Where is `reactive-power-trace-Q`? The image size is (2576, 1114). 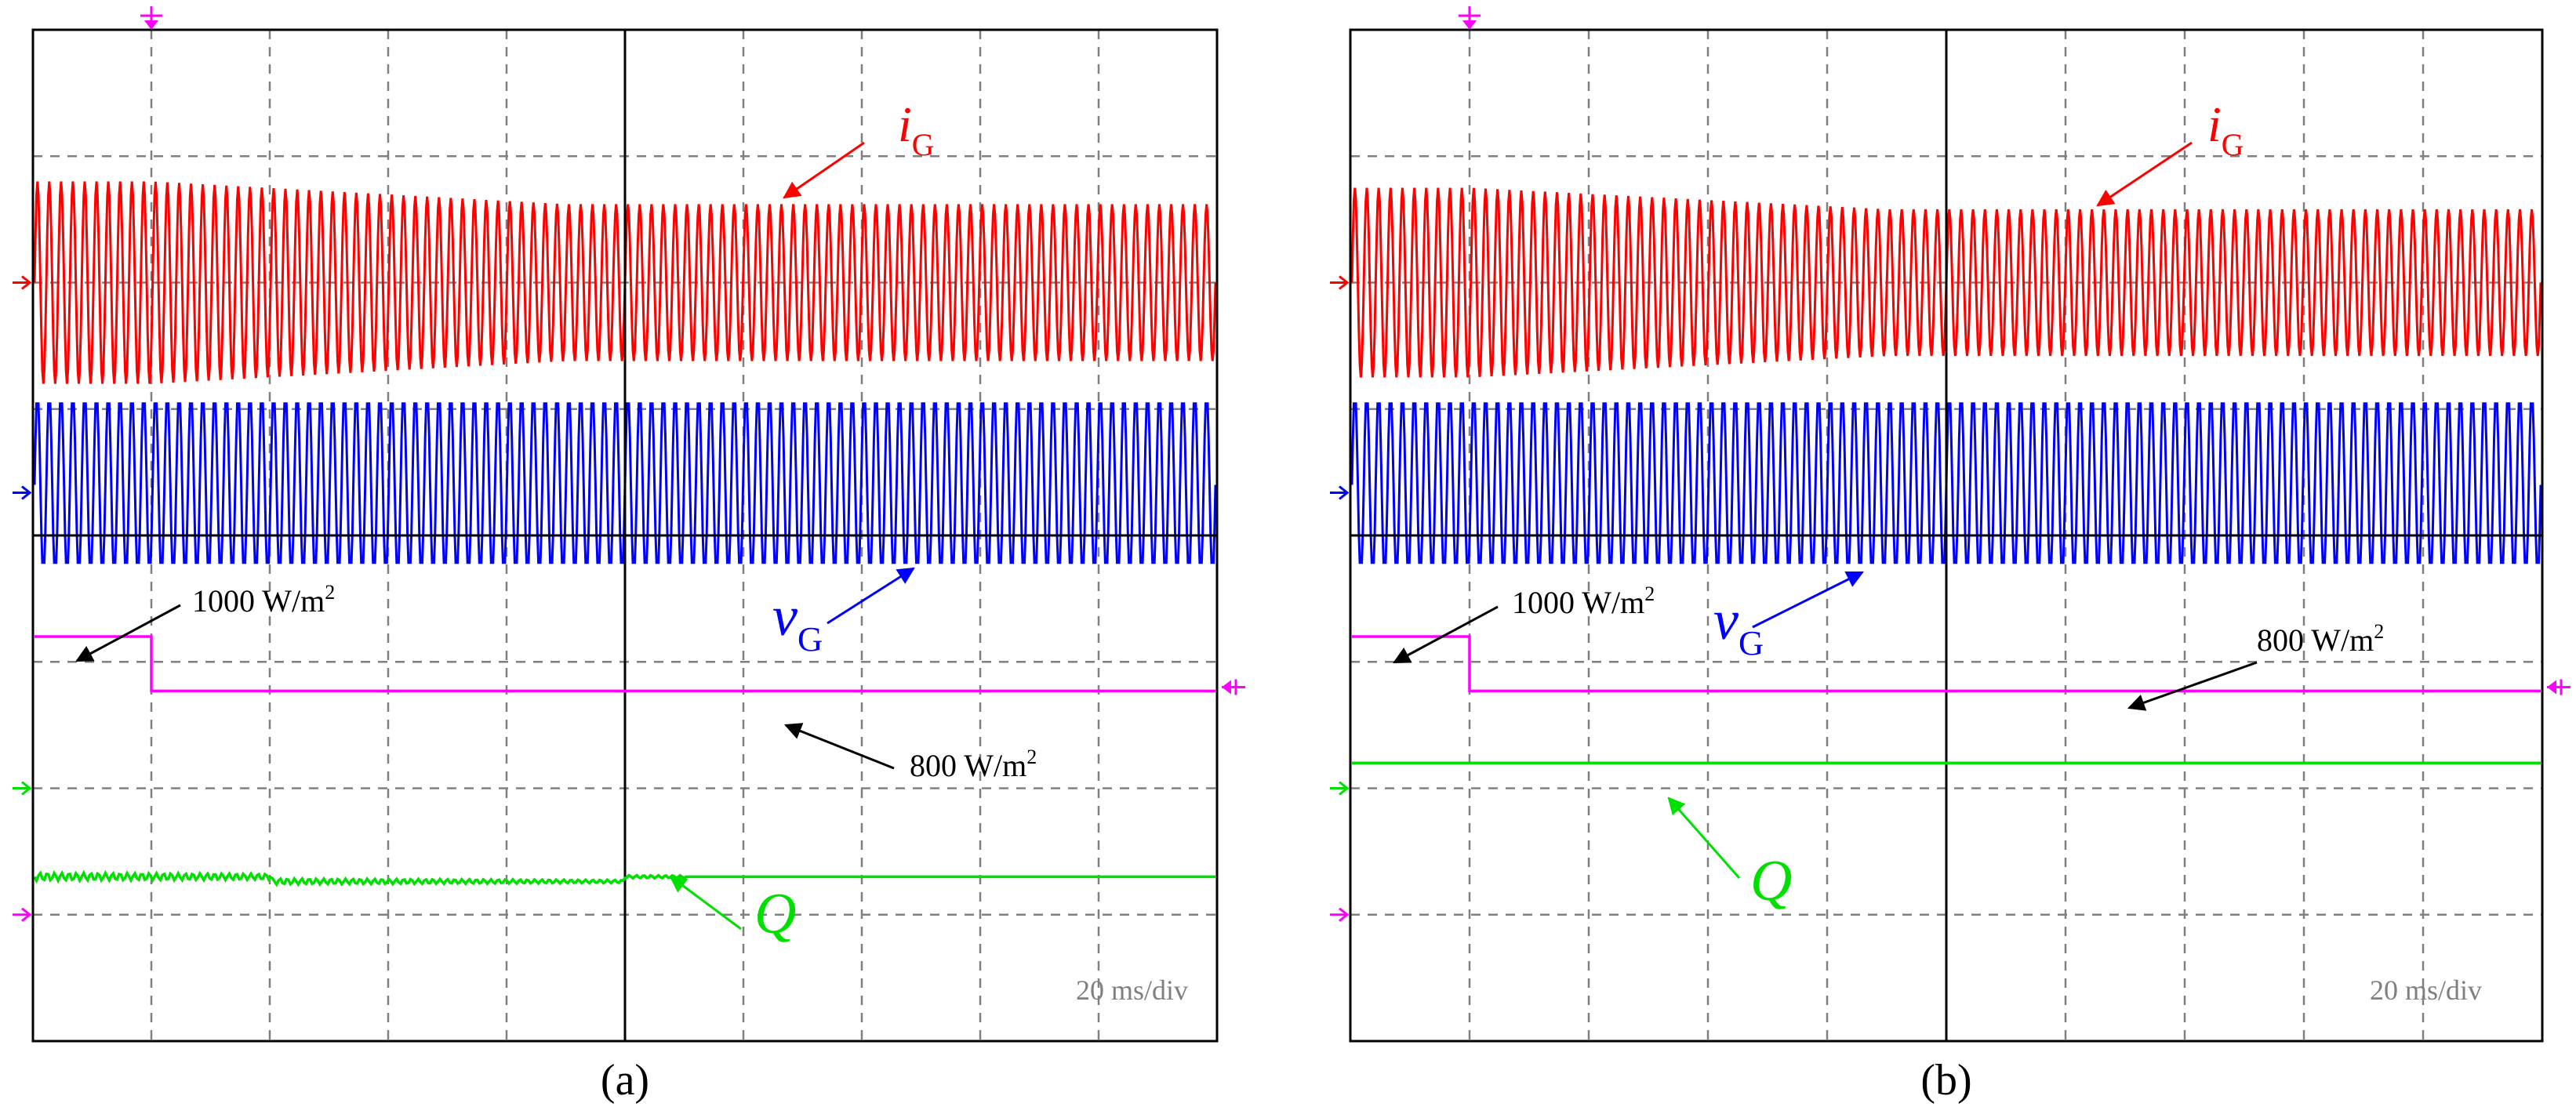
reactive-power-trace-Q is located at coordinates (624, 878).